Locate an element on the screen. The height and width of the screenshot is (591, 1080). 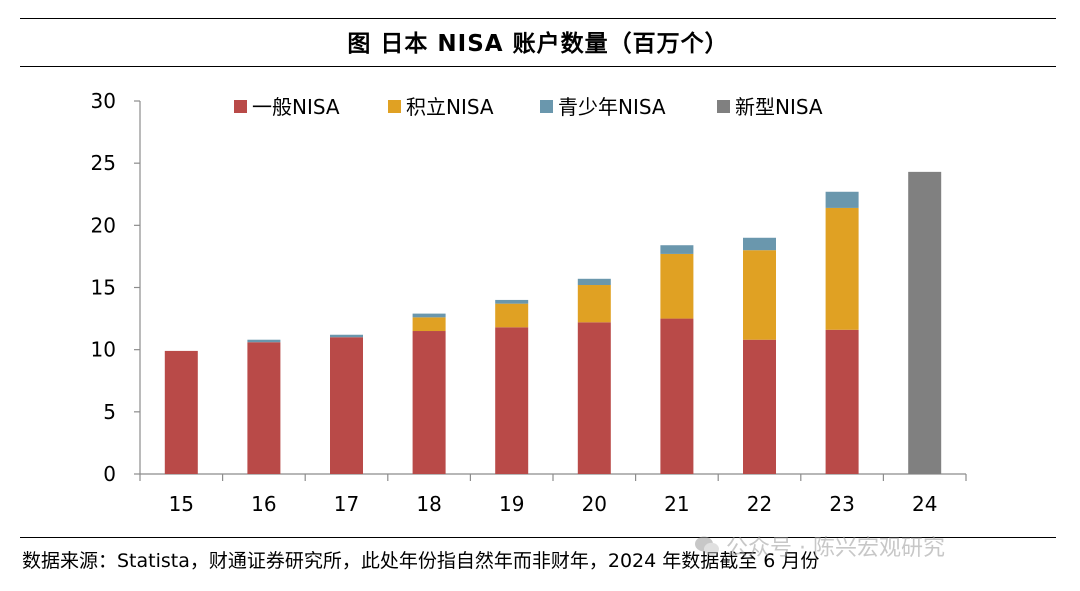
title-top-rule is located at coordinates (538, 18).